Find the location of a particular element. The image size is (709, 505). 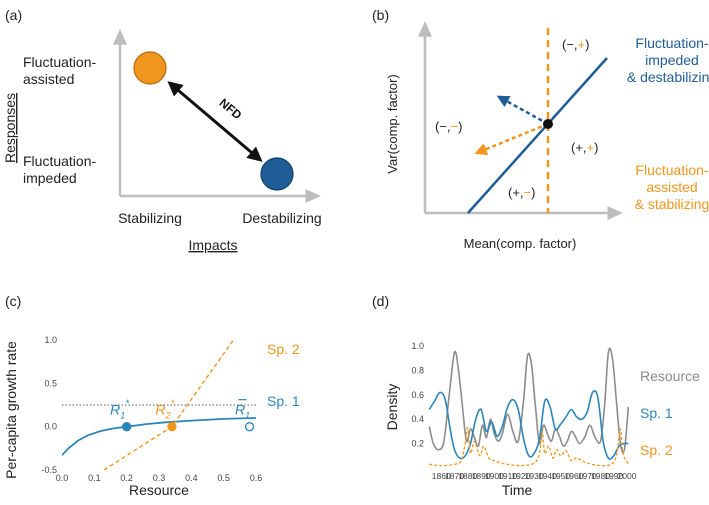

panel-a-axis-title-y: Responses is located at coordinates (10, 128).